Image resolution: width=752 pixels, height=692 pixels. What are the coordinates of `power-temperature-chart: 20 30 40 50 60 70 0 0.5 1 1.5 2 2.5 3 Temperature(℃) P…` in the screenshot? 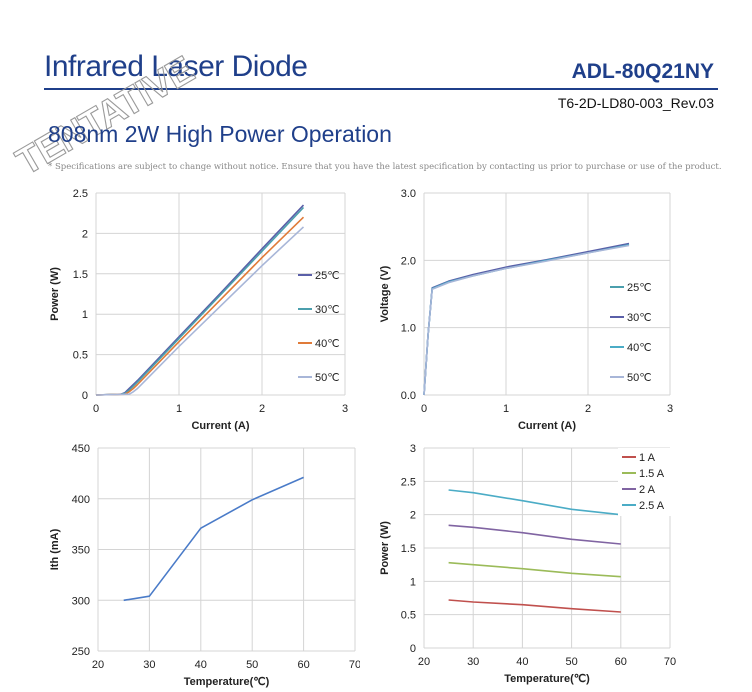 It's located at (527, 564).